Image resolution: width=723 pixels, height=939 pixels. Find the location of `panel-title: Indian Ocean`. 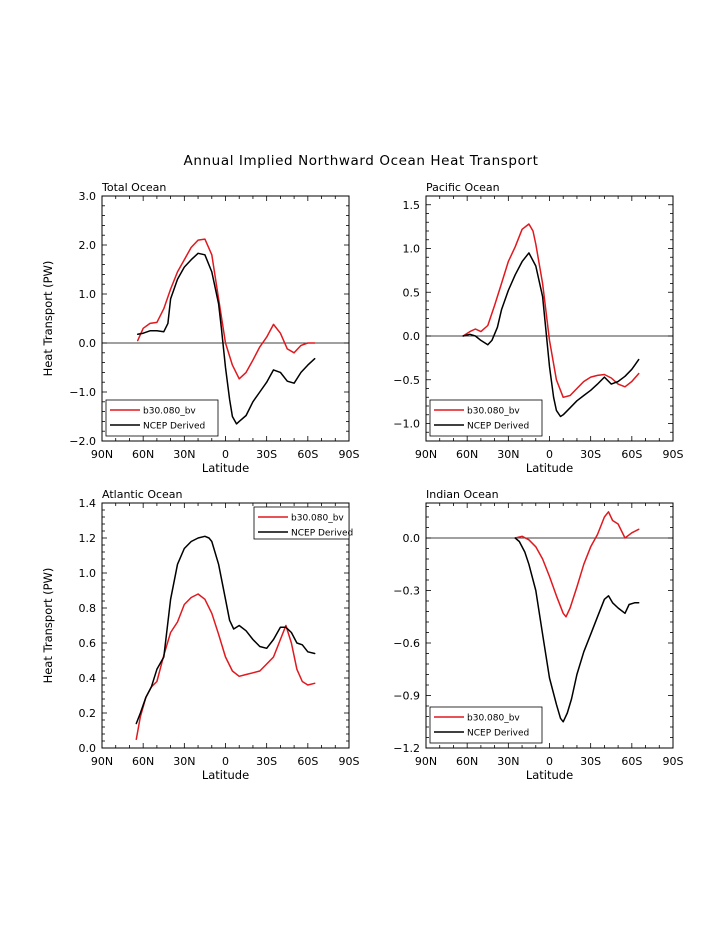

panel-title: Indian Ocean is located at coordinates (462, 494).